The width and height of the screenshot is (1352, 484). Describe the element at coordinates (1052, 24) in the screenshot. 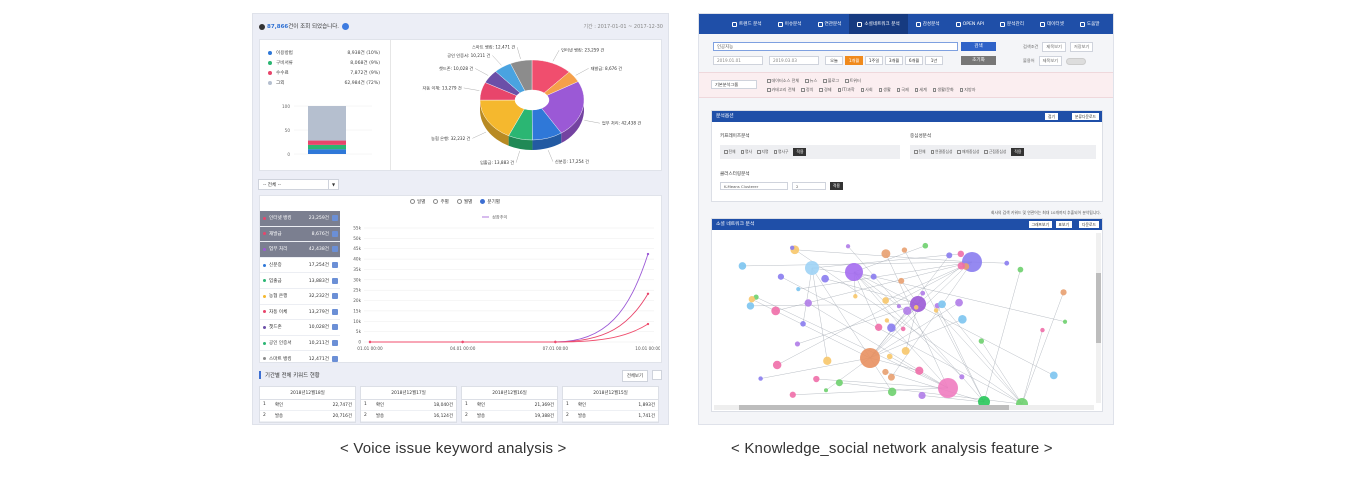

I see `nav-item-7: 데이터셋` at that location.